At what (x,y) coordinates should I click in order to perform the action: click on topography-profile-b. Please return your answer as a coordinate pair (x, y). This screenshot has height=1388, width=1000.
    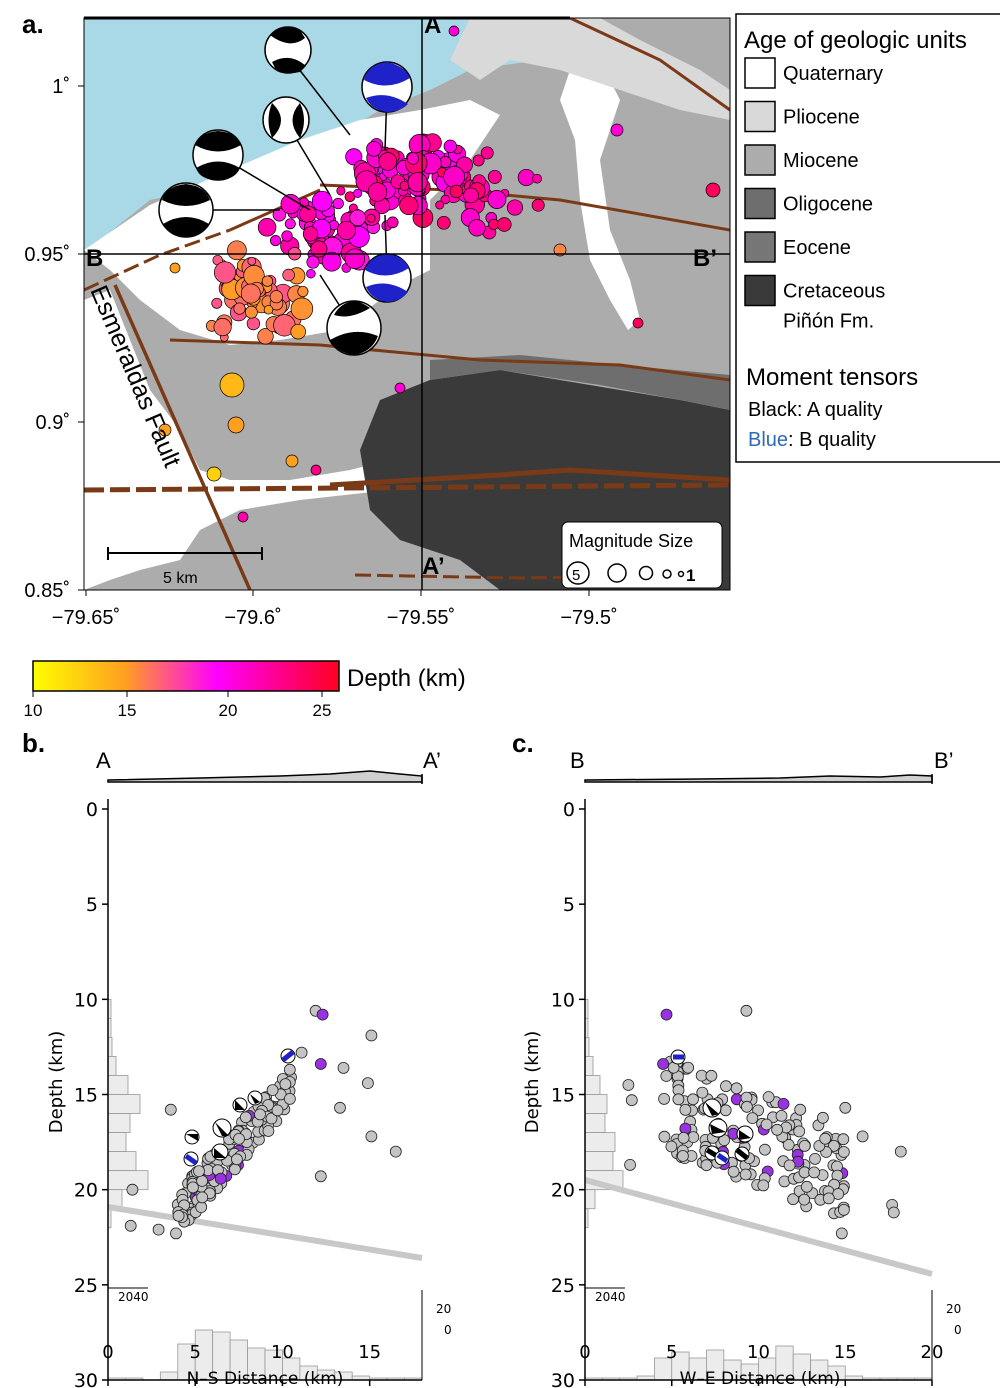
    Looking at the image, I should click on (265, 776).